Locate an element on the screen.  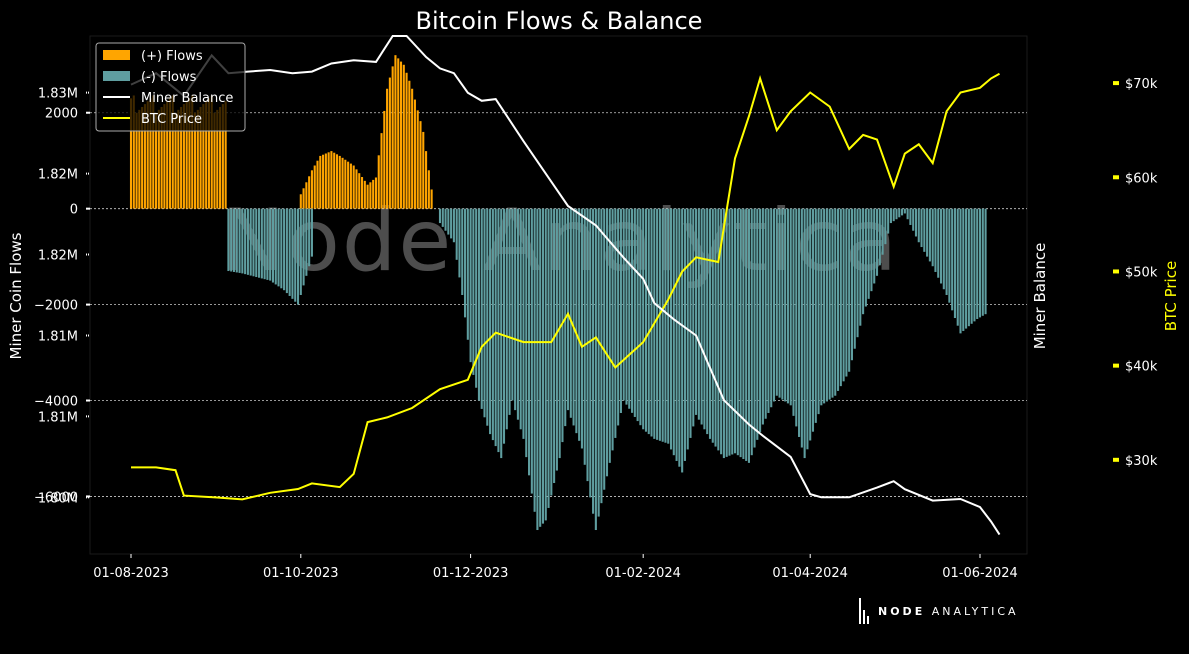
flow-tick-label: −6000 is located at coordinates (56, 497).